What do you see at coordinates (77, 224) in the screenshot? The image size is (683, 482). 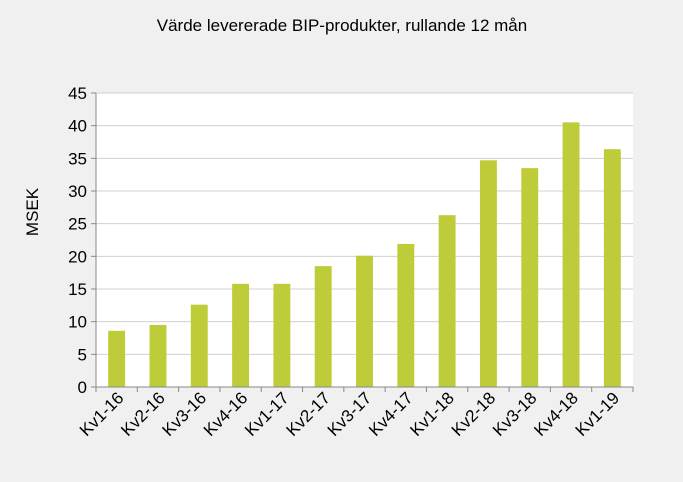 I see `y-tick-label: 25` at bounding box center [77, 224].